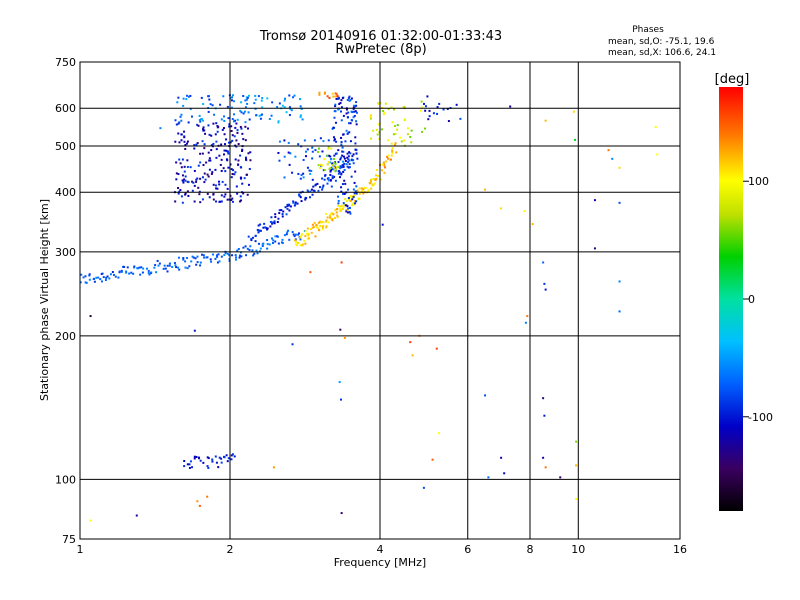 Image resolution: width=800 pixels, height=600 pixels. What do you see at coordinates (731, 299) in the screenshot?
I see `colorbar` at bounding box center [731, 299].